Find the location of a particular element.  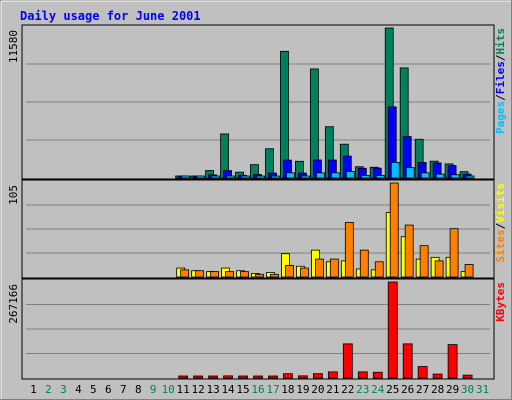

x-label-day-10: 10 is located at coordinates (168, 389).